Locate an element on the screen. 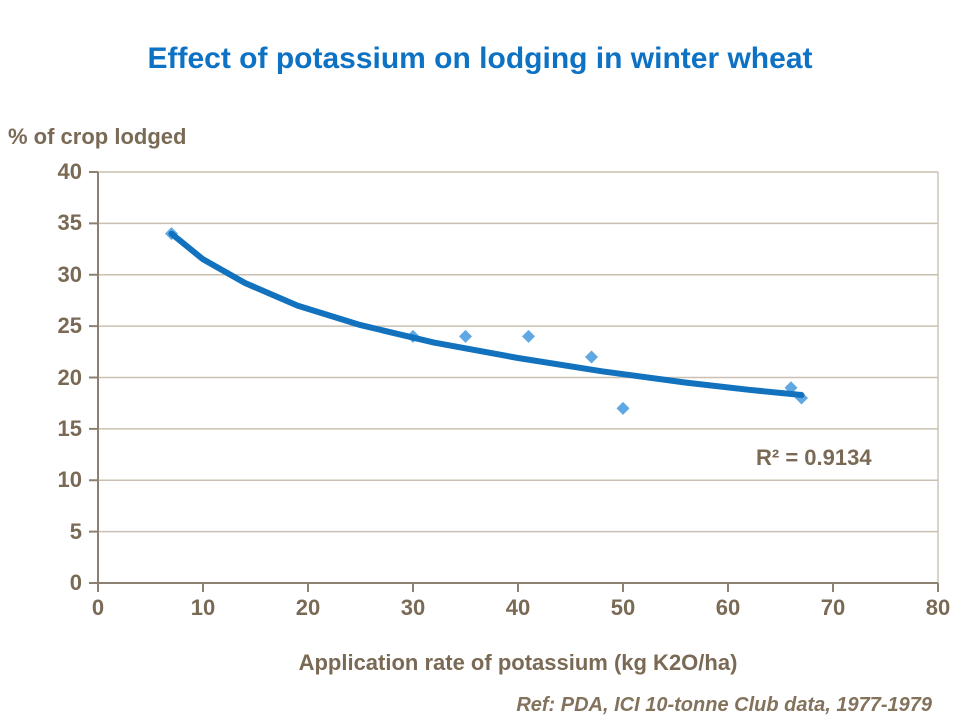 The height and width of the screenshot is (720, 960). x-tick-label-60: 60 is located at coordinates (728, 607).